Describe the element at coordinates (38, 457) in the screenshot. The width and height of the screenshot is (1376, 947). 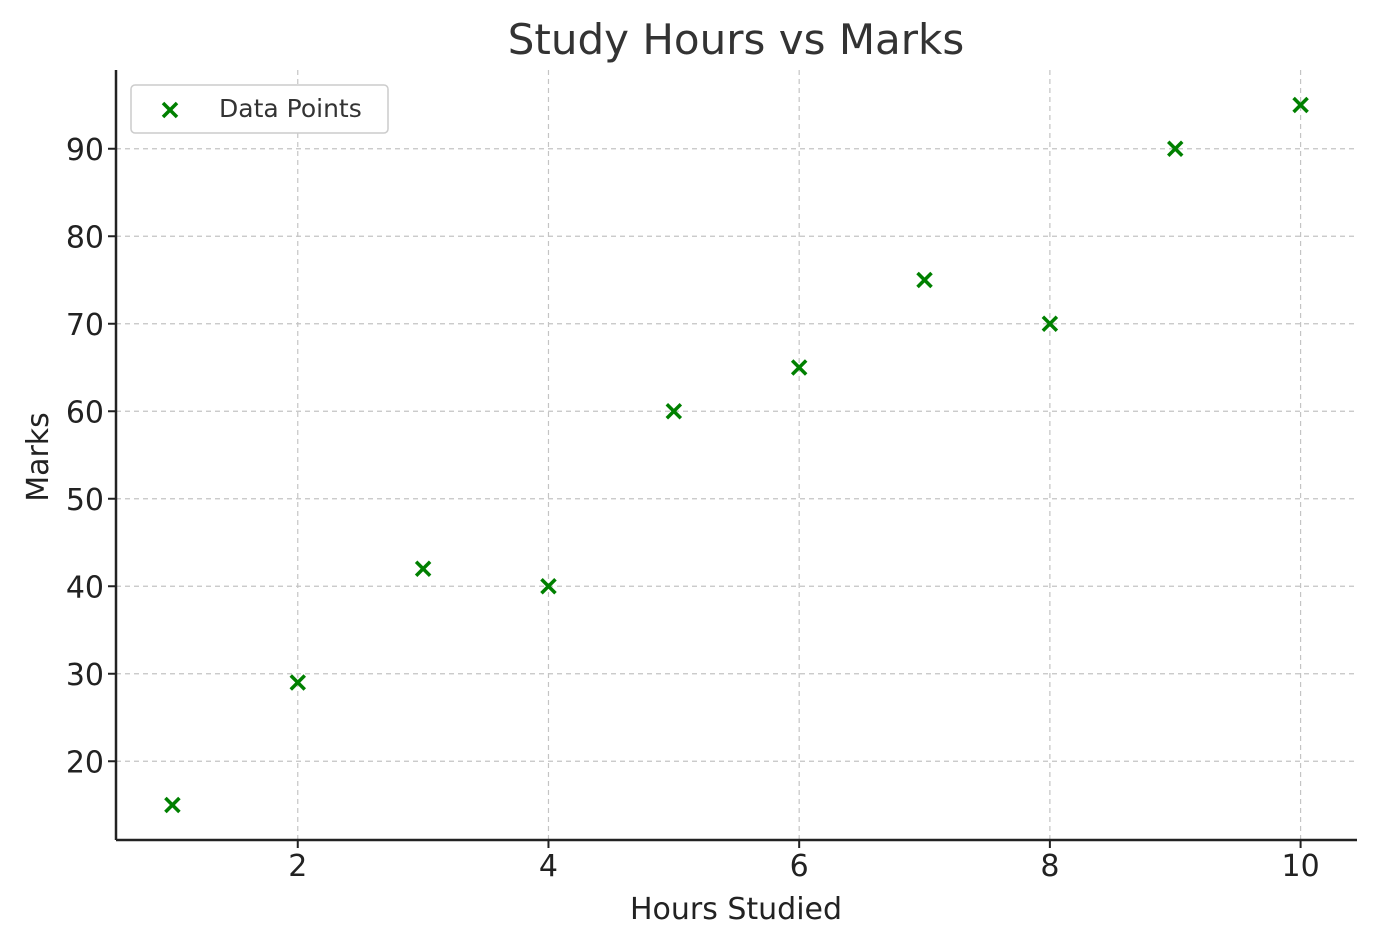
I see `y-axis-label: Marks` at that location.